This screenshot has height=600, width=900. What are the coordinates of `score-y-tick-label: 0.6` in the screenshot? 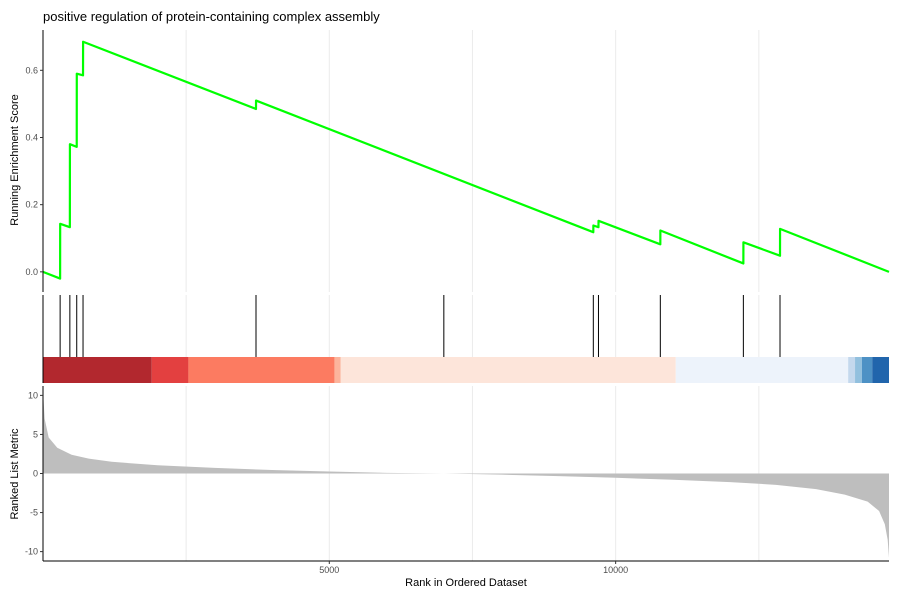 It's located at (31, 70).